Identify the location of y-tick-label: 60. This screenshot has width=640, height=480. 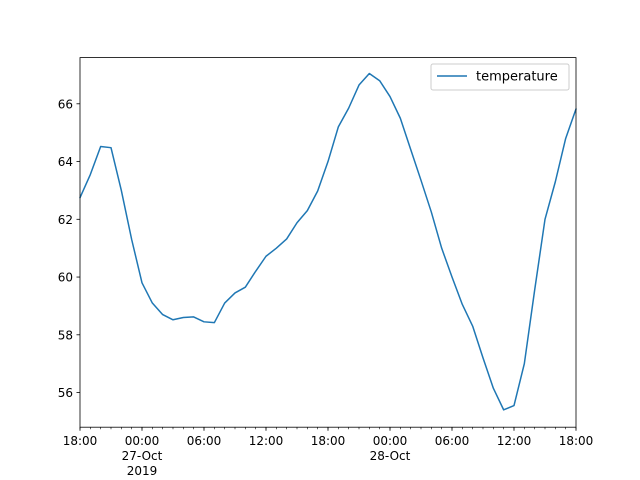
(65, 278).